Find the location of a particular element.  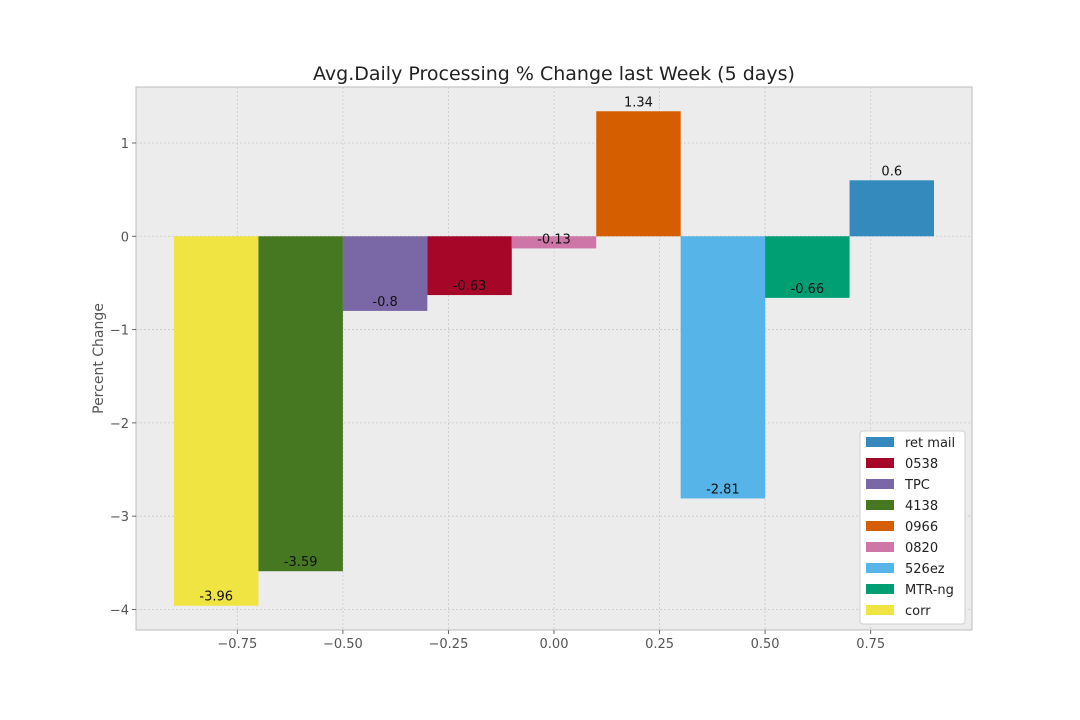

legend-label: 0820 is located at coordinates (921, 548).